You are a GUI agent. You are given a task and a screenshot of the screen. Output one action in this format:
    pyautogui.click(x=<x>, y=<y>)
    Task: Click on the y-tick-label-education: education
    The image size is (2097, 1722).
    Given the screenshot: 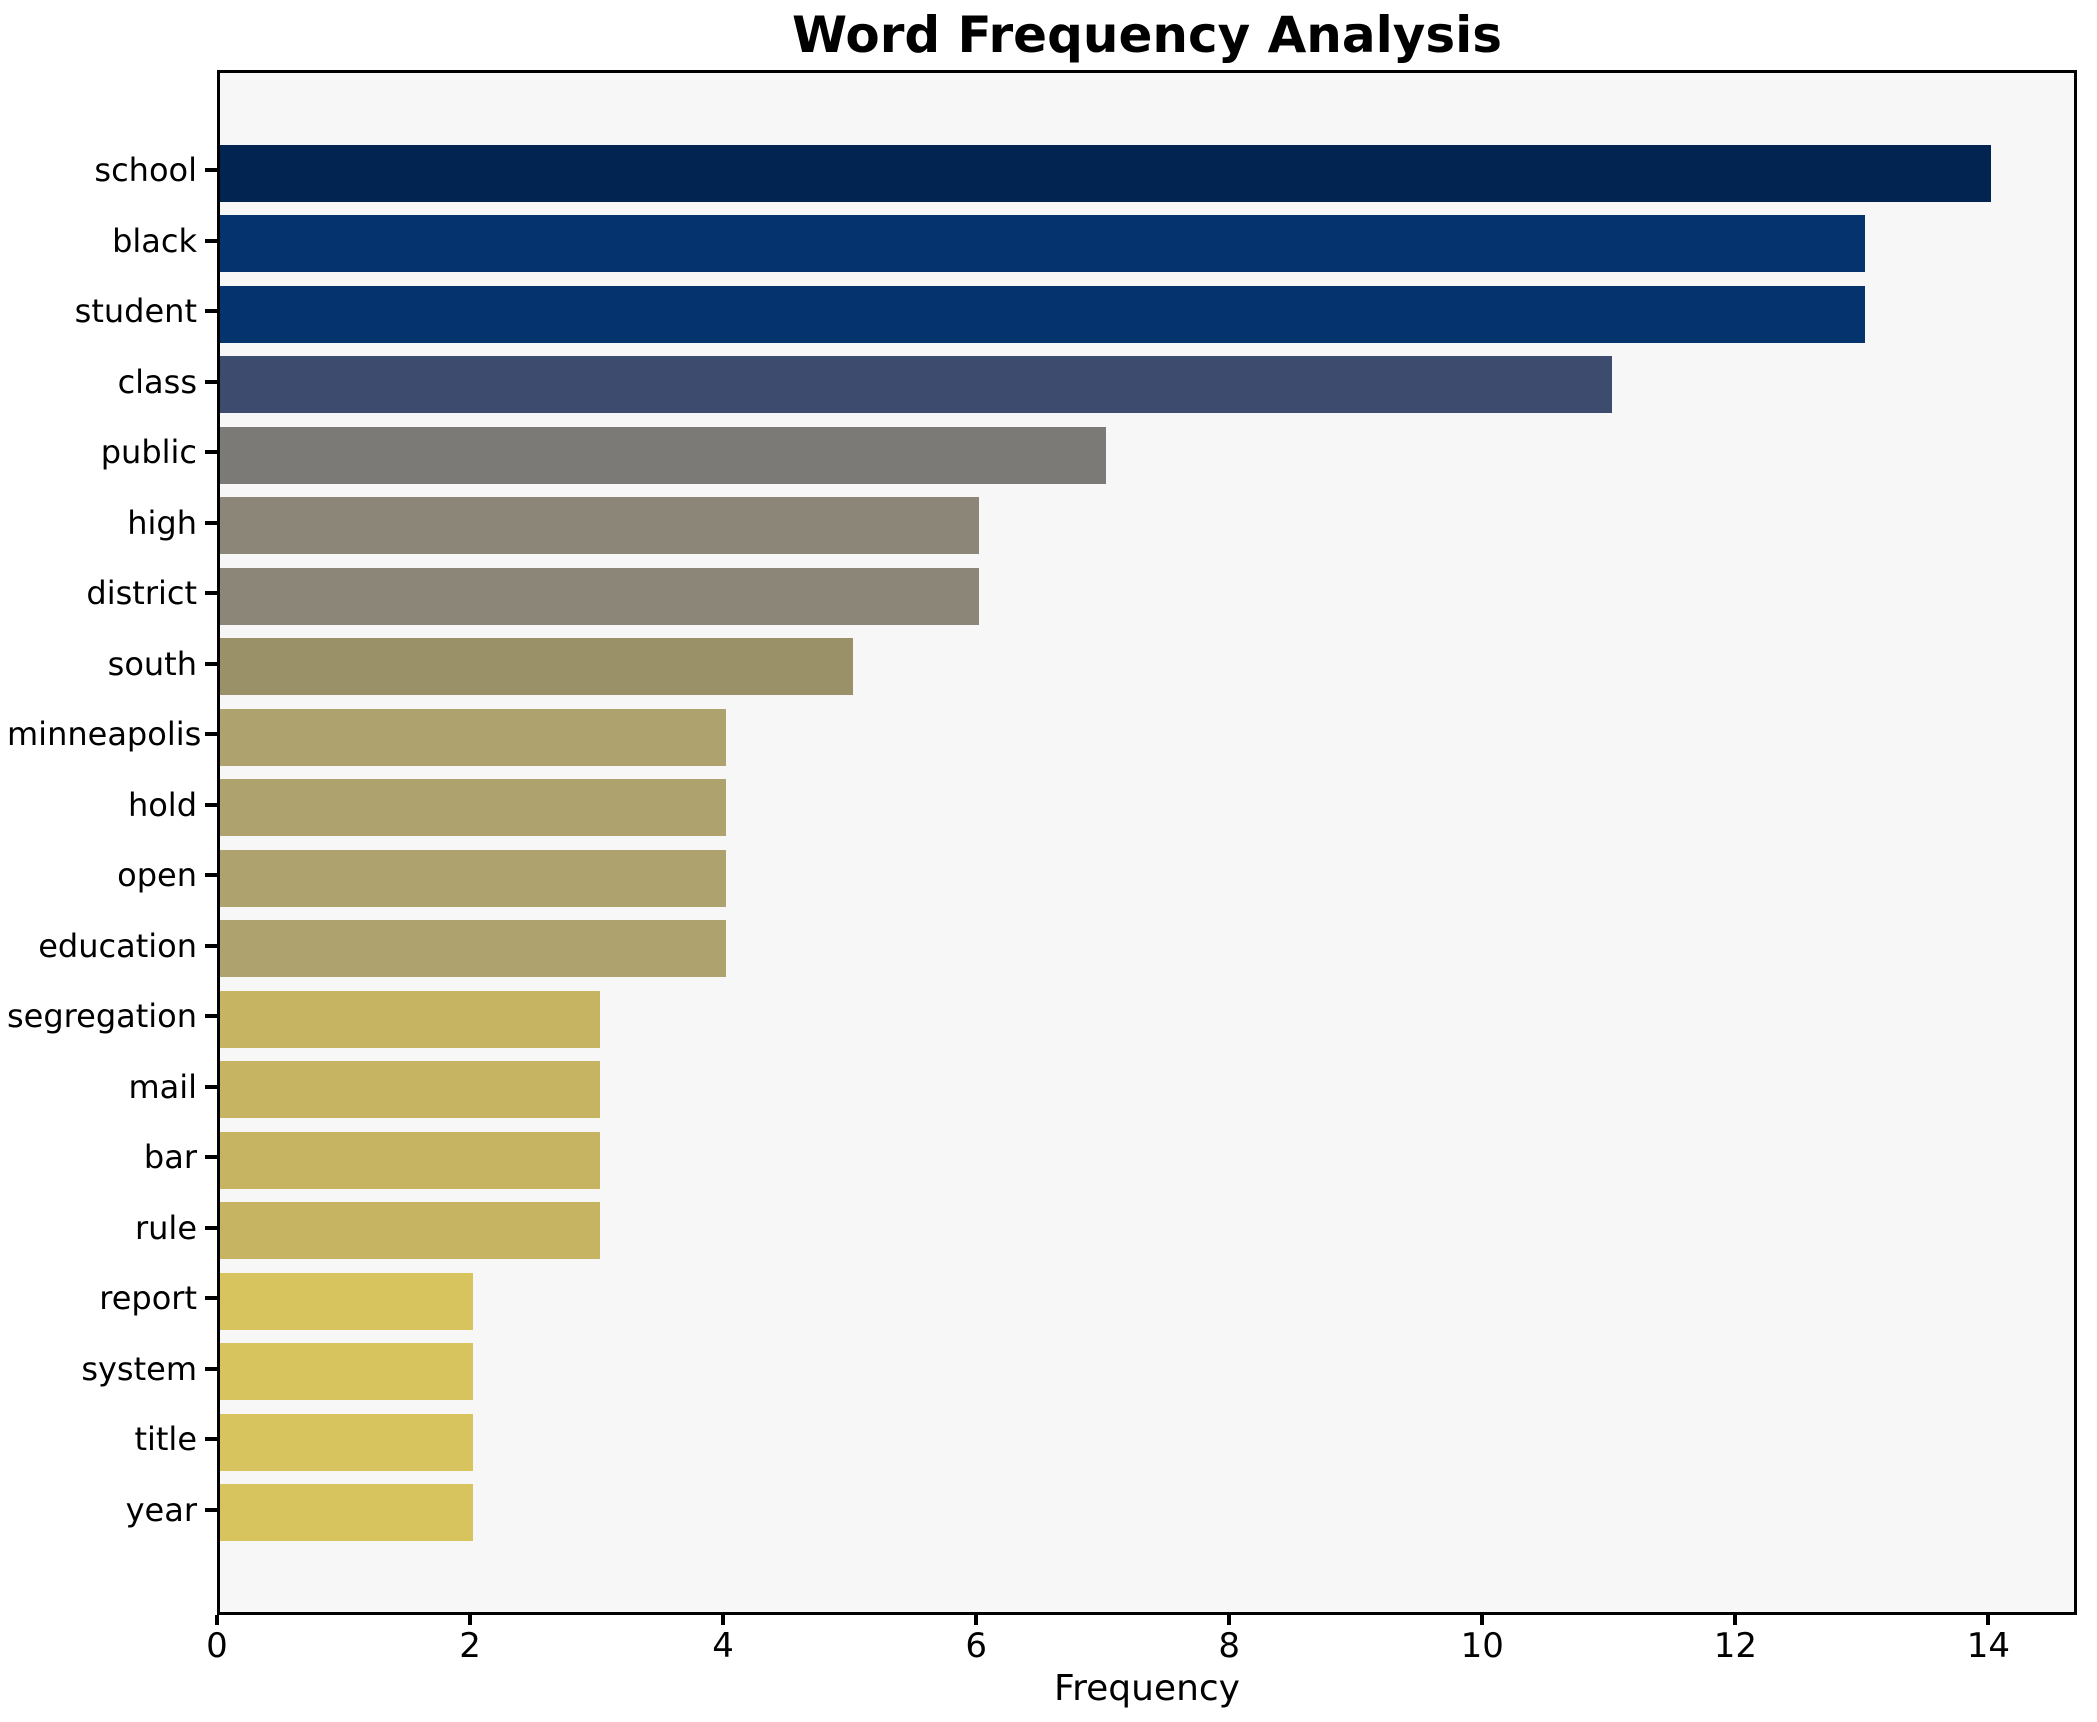 What is the action you would take?
    pyautogui.click(x=117, y=945)
    